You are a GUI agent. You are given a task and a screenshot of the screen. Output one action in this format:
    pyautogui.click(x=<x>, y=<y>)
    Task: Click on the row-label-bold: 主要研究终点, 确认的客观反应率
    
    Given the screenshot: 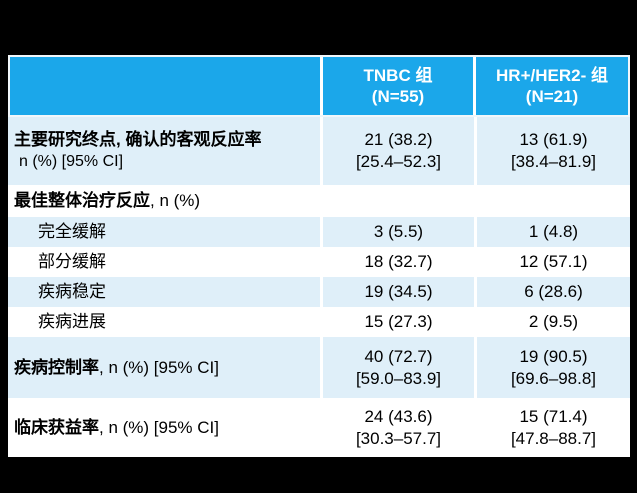 What is the action you would take?
    pyautogui.click(x=138, y=139)
    